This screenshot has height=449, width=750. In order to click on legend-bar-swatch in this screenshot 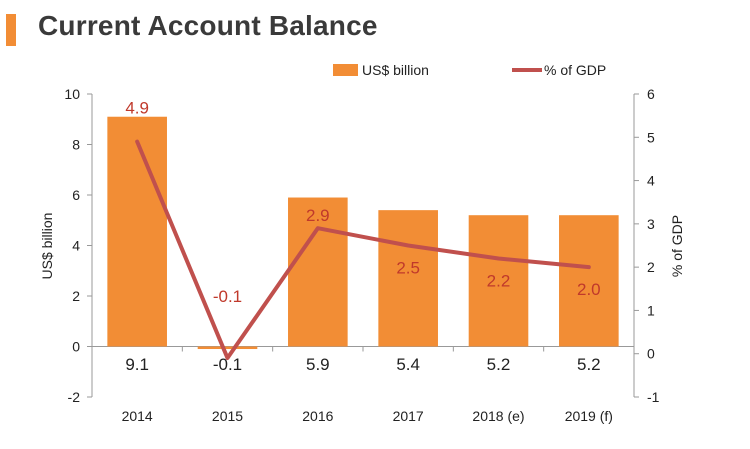, I will do `click(345, 70)`.